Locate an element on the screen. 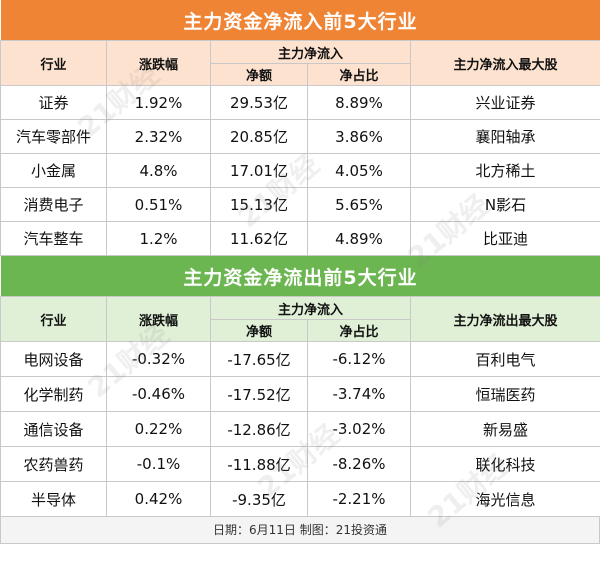 This screenshot has height=569, width=600. table-row: 通信设备 0.22% -12.86亿 -3.02% 新易盛 is located at coordinates (300, 429).